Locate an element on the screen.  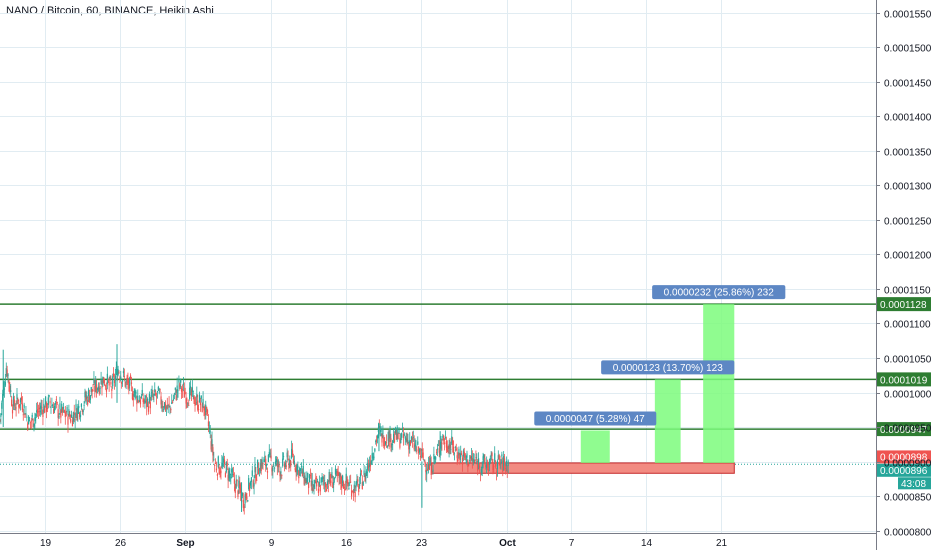
y-tick-label: 0.0001400 is located at coordinates (908, 118).